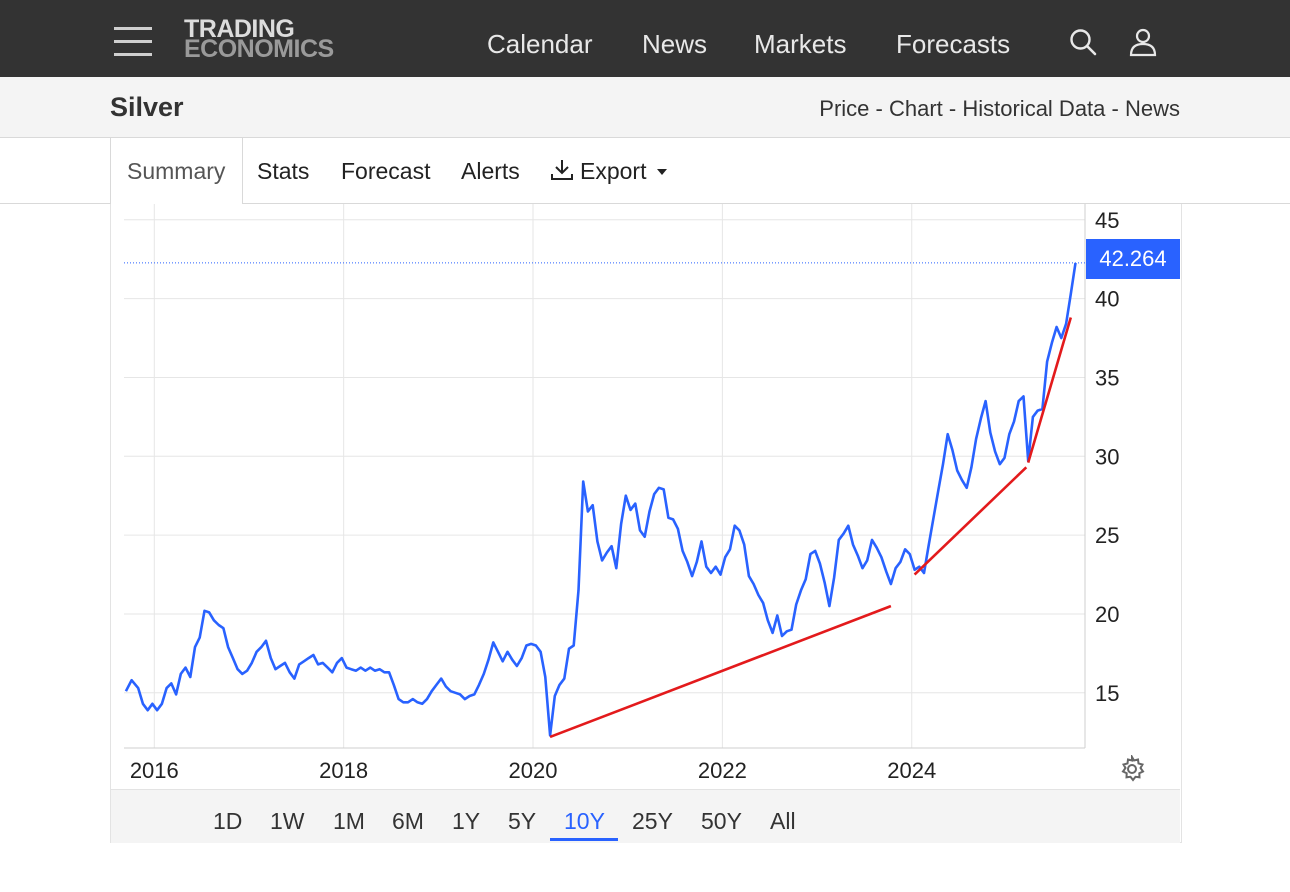 This screenshot has height=892, width=1290. What do you see at coordinates (540, 44) in the screenshot?
I see `nav-calendar: Calendar` at bounding box center [540, 44].